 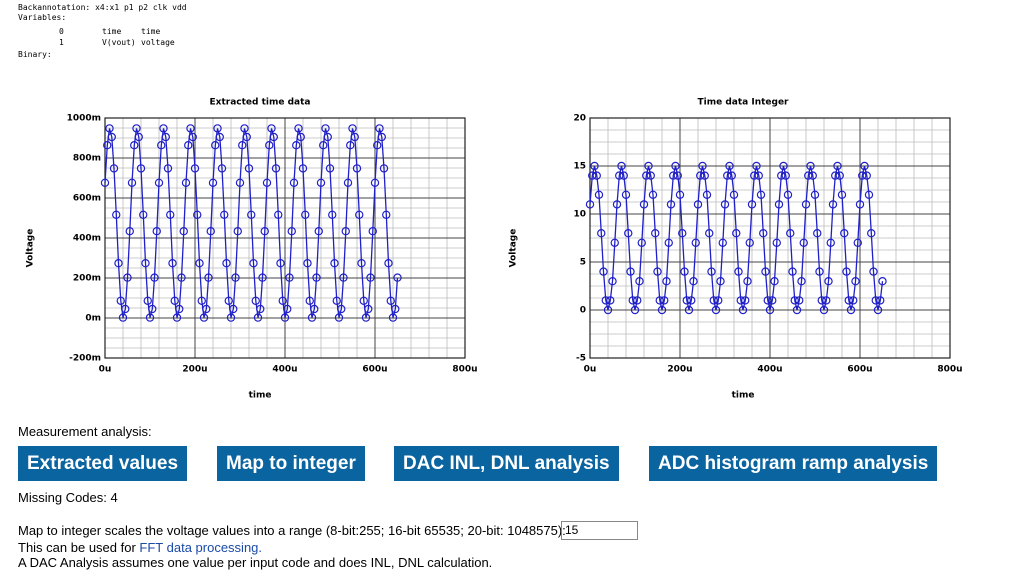 What do you see at coordinates (260, 396) in the screenshot?
I see `x-axis-label: time` at bounding box center [260, 396].